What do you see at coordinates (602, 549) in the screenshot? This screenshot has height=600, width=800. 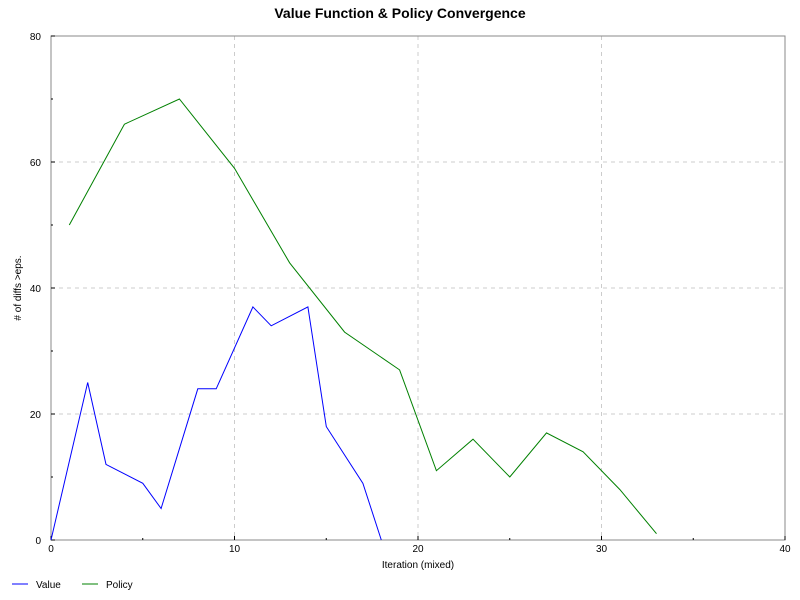 I see `x-tick-label: 30` at bounding box center [602, 549].